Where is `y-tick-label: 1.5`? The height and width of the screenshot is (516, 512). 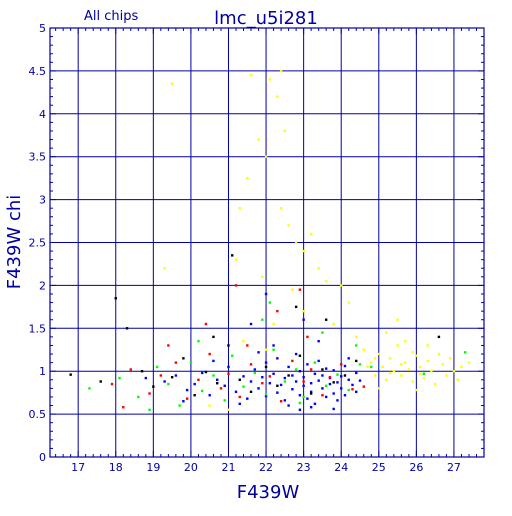 y-tick-label: 1.5 is located at coordinates (38, 328).